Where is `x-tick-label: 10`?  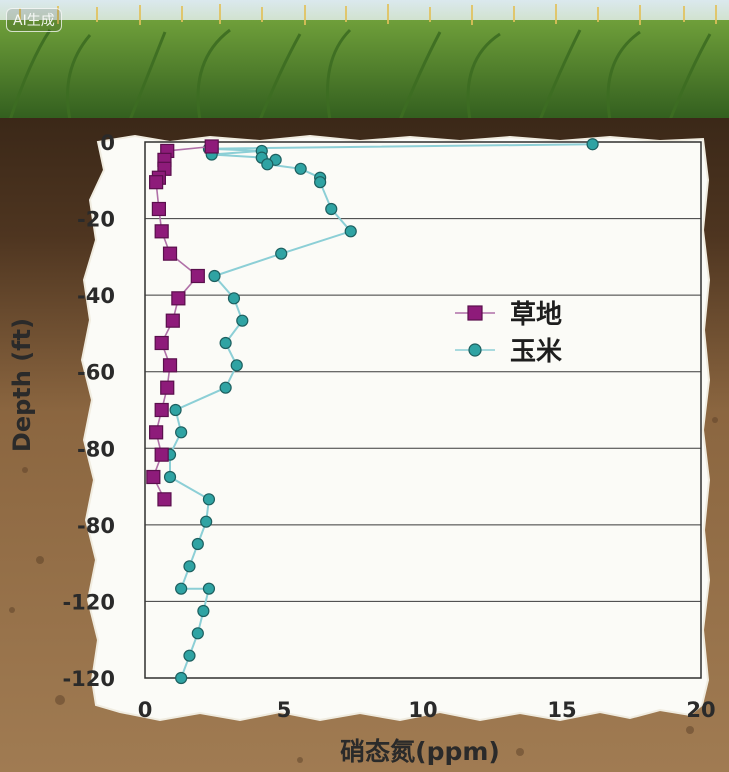 x-tick-label: 10 is located at coordinates (422, 710).